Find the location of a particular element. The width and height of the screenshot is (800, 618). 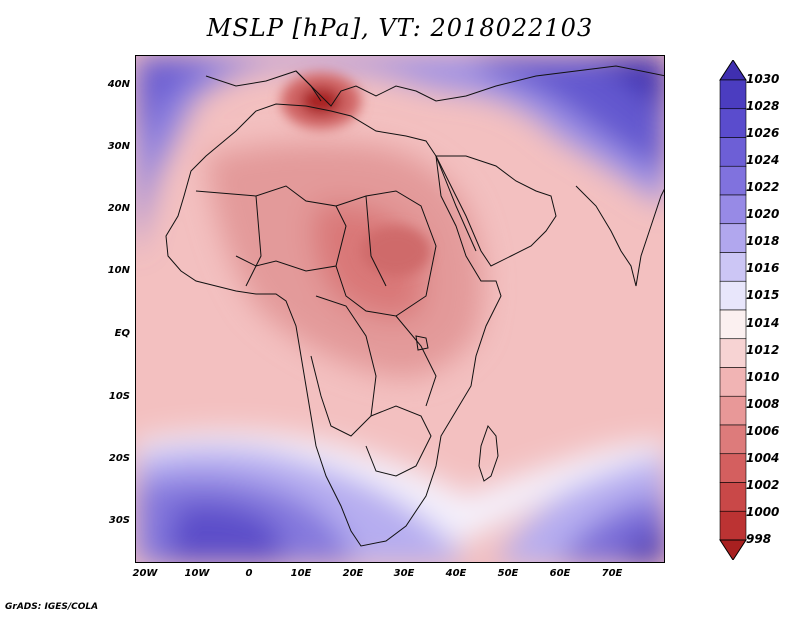

lat-label-20n: 20N is located at coordinates (118, 208).